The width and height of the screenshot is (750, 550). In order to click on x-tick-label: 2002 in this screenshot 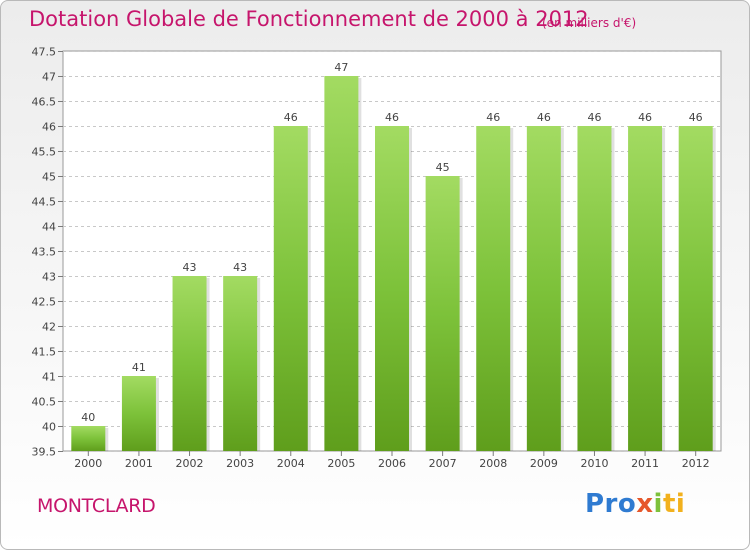, I will do `click(190, 463)`.